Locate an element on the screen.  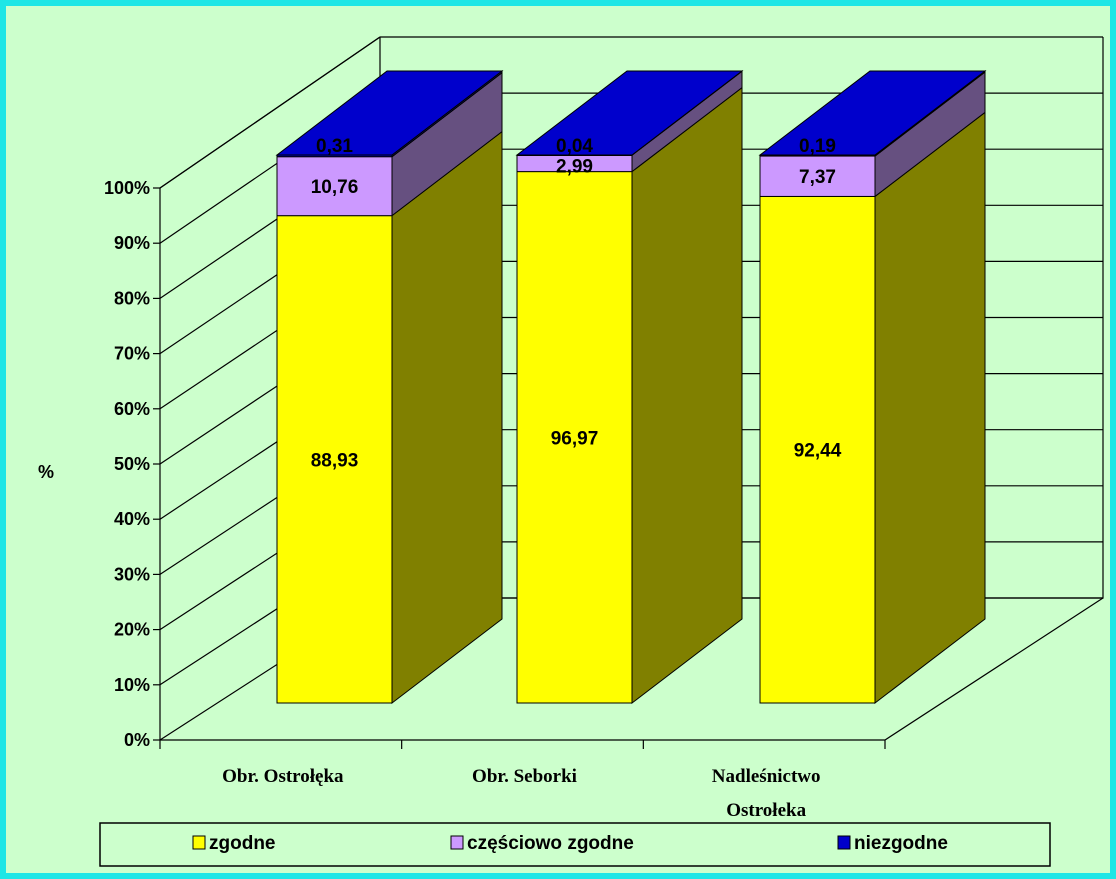
data-label: 10,76 is located at coordinates (335, 187).